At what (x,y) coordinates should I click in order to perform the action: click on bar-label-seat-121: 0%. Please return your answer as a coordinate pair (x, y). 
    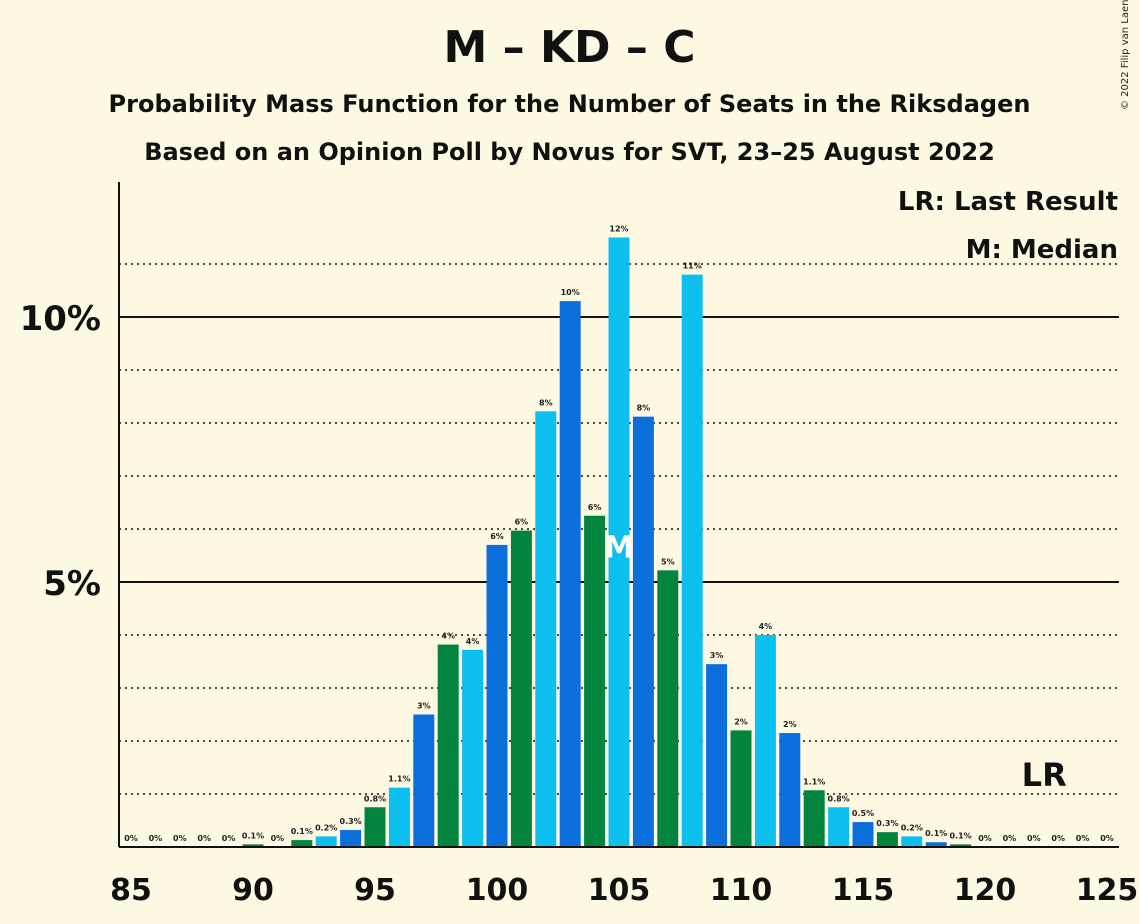
    Looking at the image, I should click on (1010, 838).